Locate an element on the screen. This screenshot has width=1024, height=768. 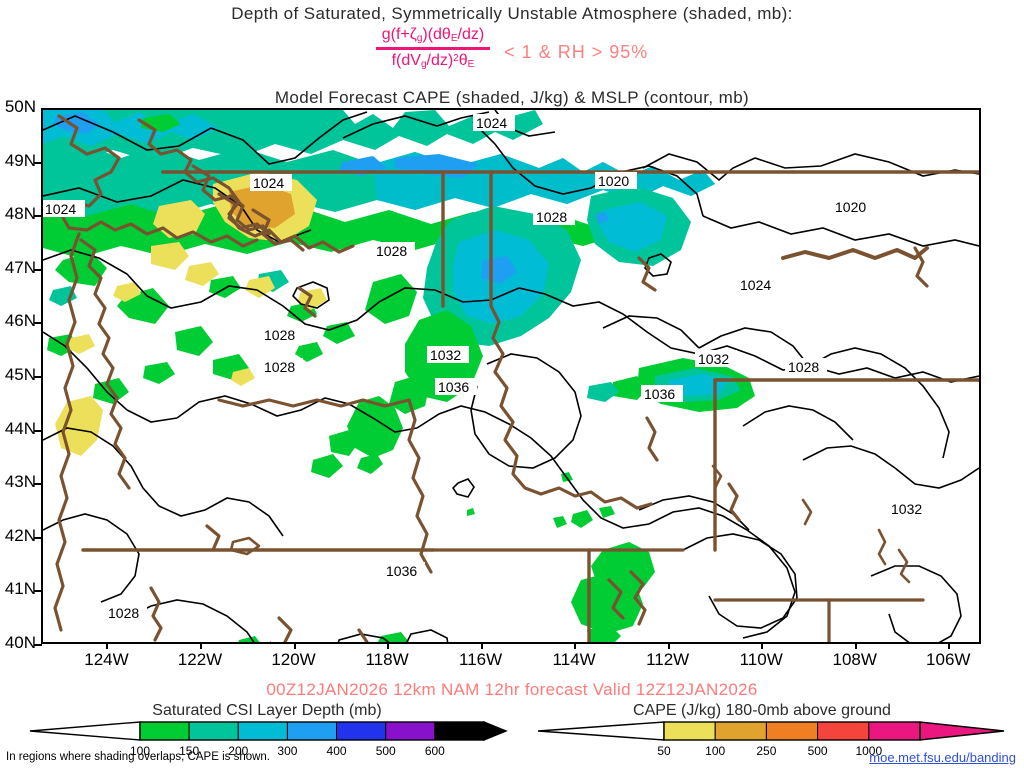
colorbar-csi-swatches is located at coordinates (268, 731).